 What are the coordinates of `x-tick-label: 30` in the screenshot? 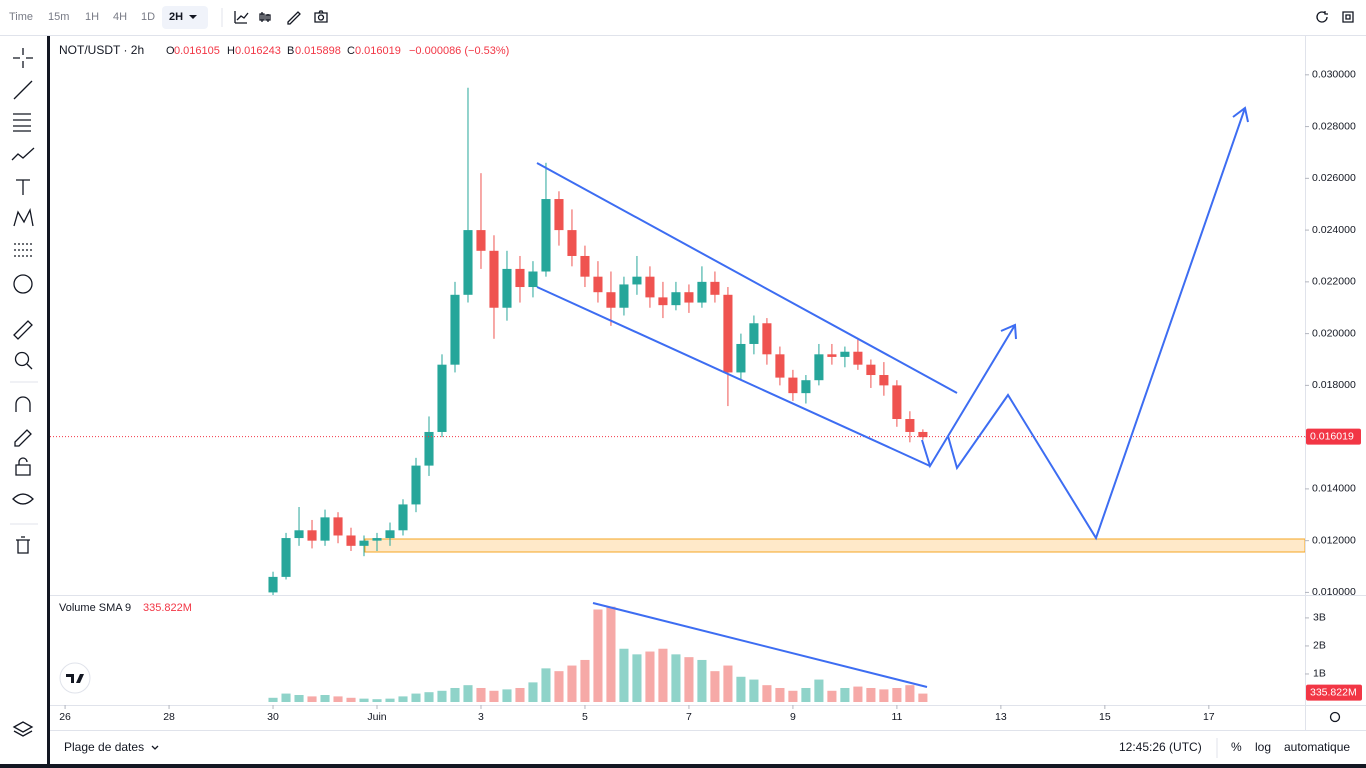 It's located at (273, 717).